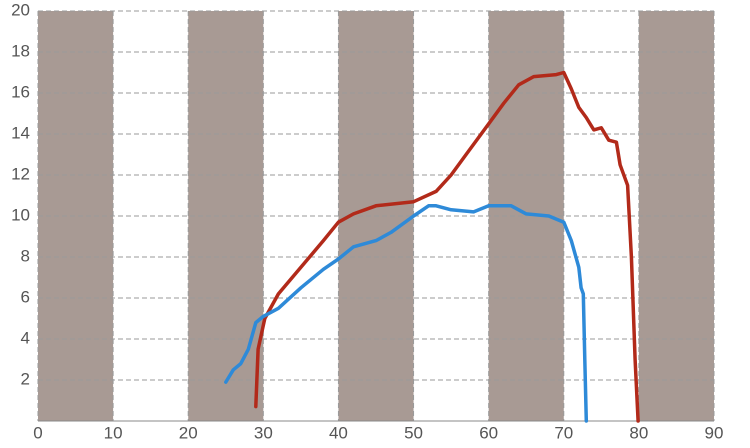 This screenshot has height=448, width=750. What do you see at coordinates (488, 432) in the screenshot?
I see `x-tick-label: 60` at bounding box center [488, 432].